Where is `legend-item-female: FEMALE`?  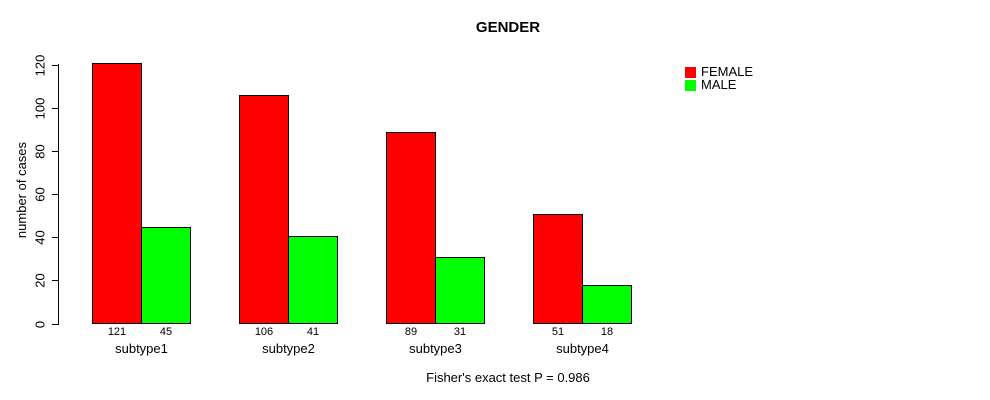 legend-item-female: FEMALE is located at coordinates (719, 71).